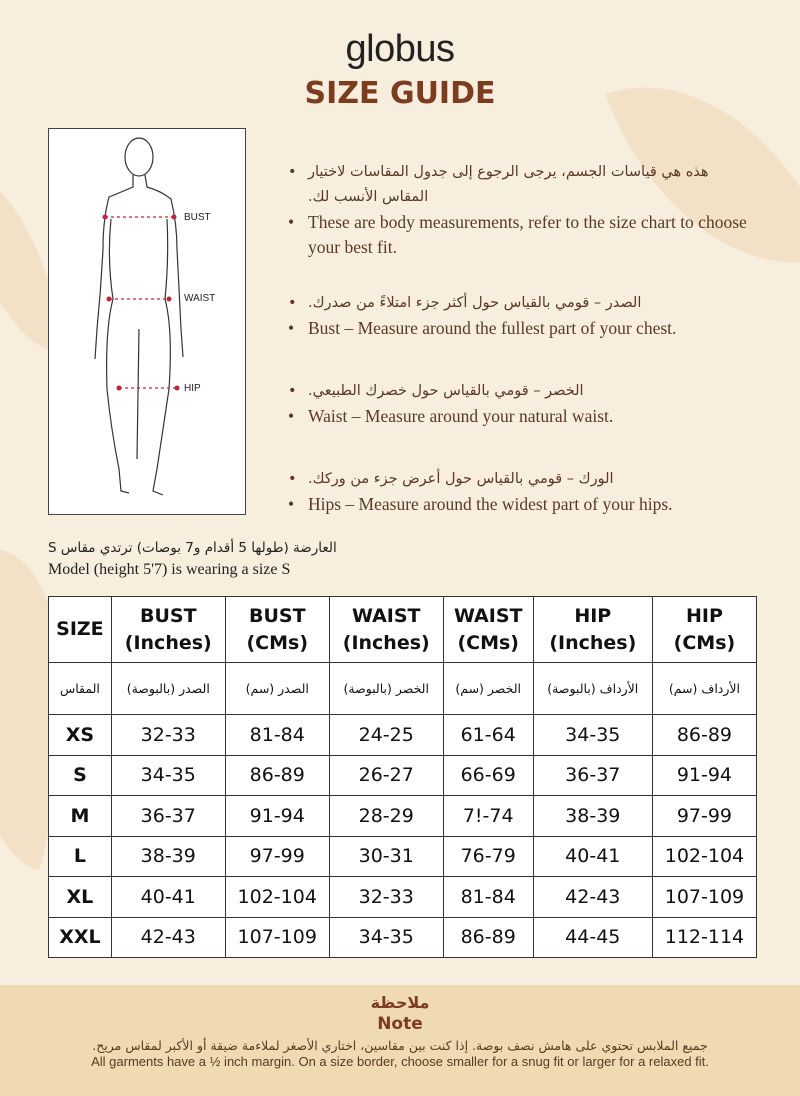 The width and height of the screenshot is (800, 1096). Describe the element at coordinates (80, 856) in the screenshot. I see `size-cell: L` at that location.